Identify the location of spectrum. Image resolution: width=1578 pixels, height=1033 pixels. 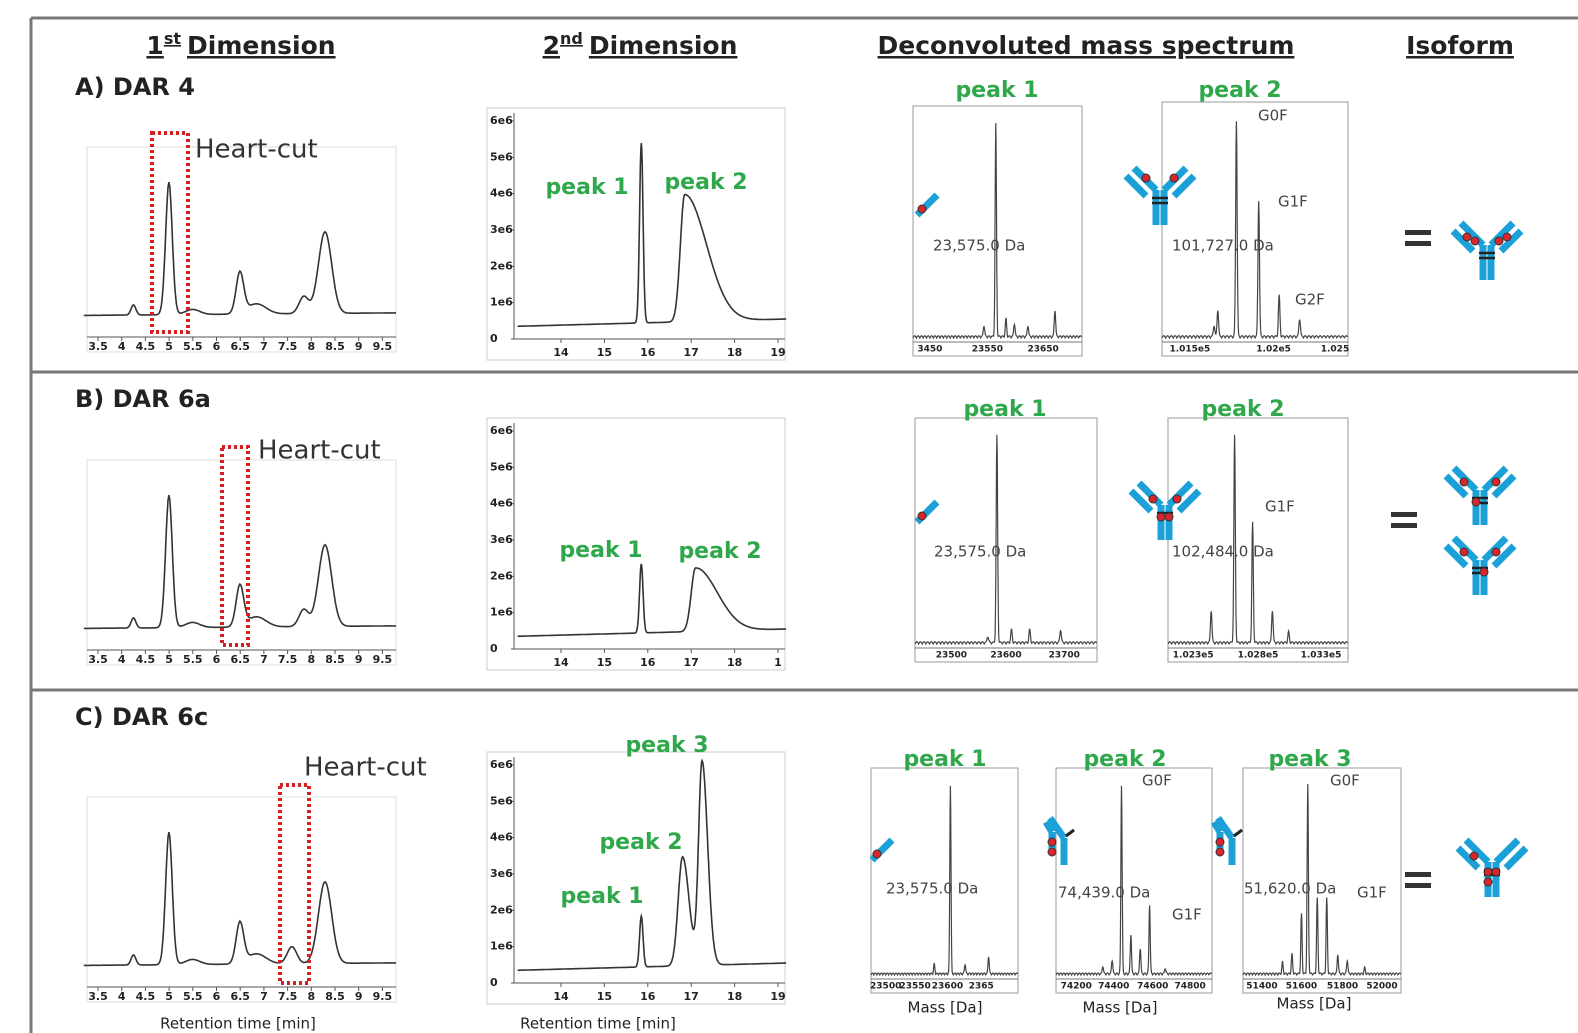
(944, 881).